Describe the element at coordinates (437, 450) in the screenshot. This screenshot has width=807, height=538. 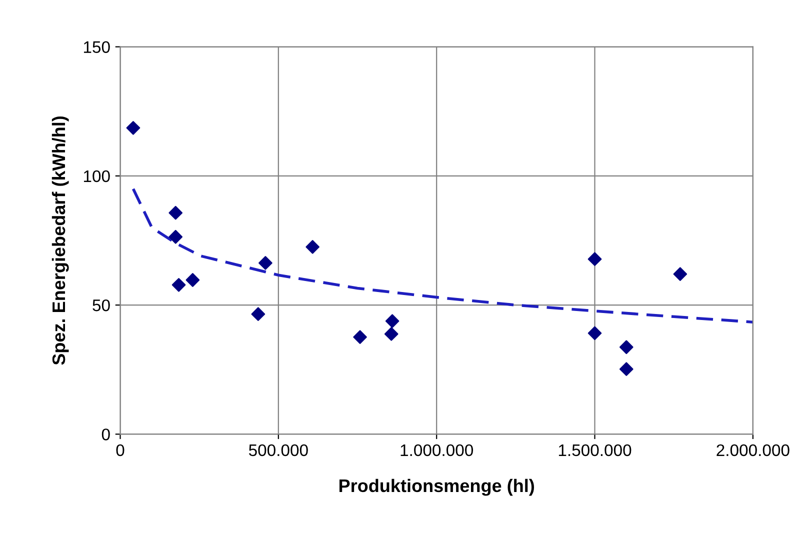
I see `x-tick-label: 1.000.000` at that location.